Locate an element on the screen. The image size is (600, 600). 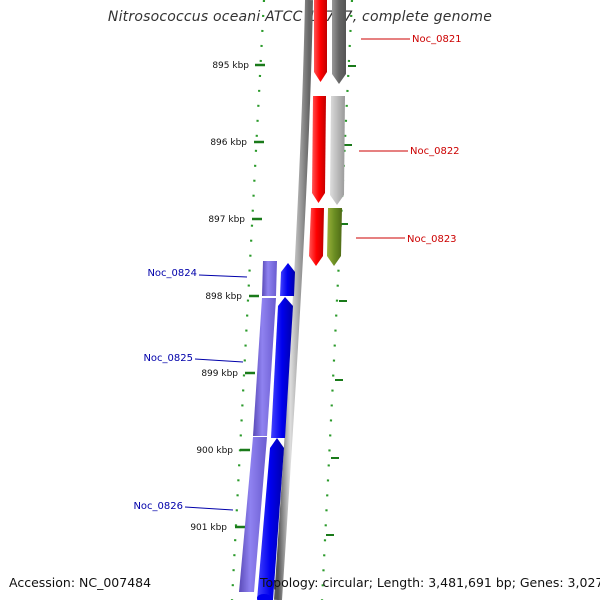
ruler-tick-label: 900 kbp is located at coordinates (214, 451).